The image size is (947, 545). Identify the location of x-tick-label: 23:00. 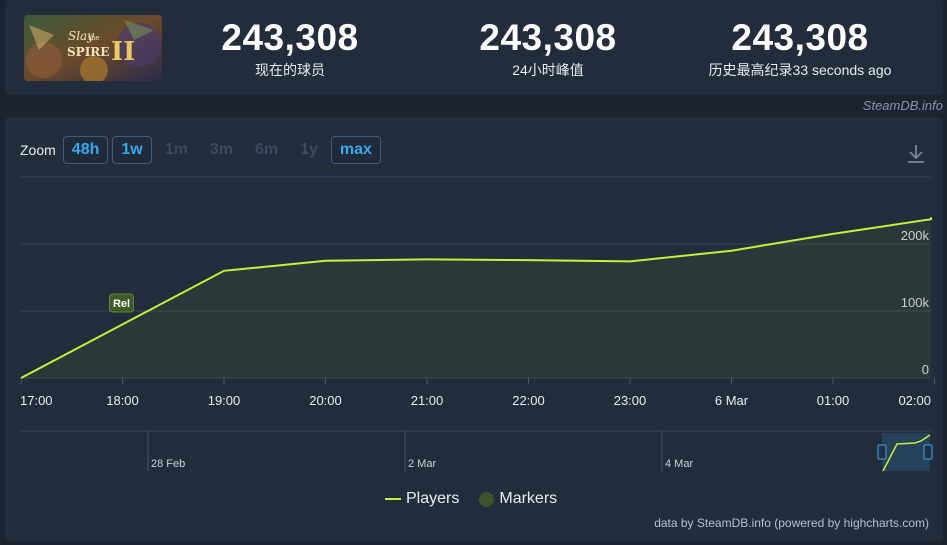
(630, 400).